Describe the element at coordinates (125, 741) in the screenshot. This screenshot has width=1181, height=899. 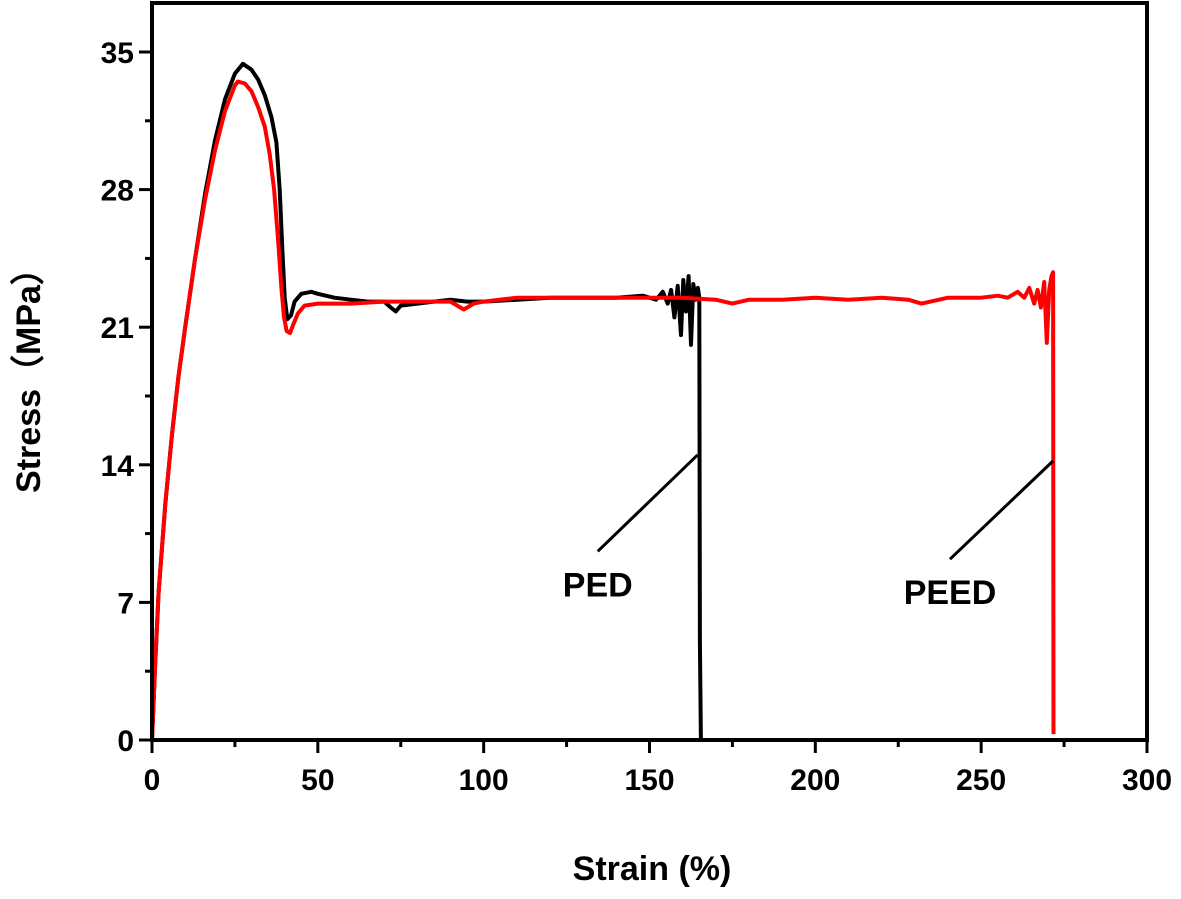
I see `y-tick-label: 0` at that location.